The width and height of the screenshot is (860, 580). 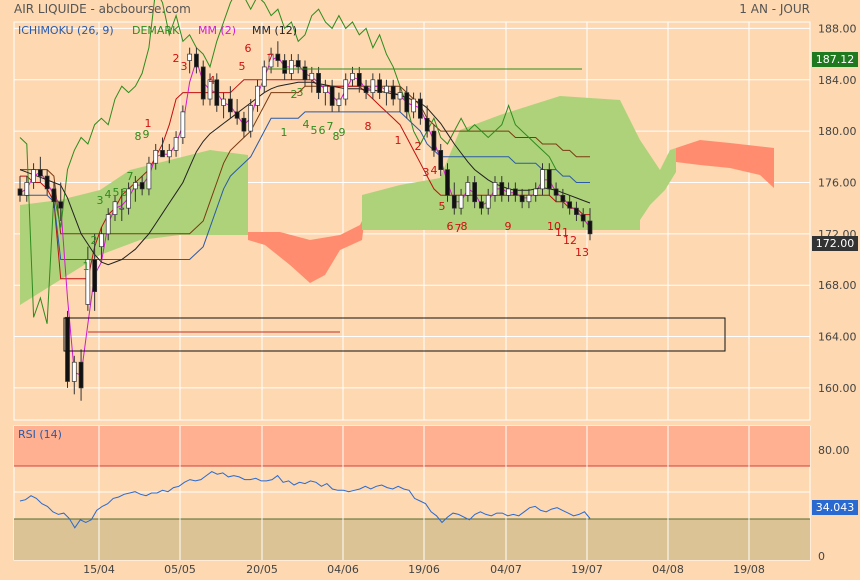 What do you see at coordinates (180, 569) in the screenshot?
I see `time-tick-label: 05/05` at bounding box center [180, 569].